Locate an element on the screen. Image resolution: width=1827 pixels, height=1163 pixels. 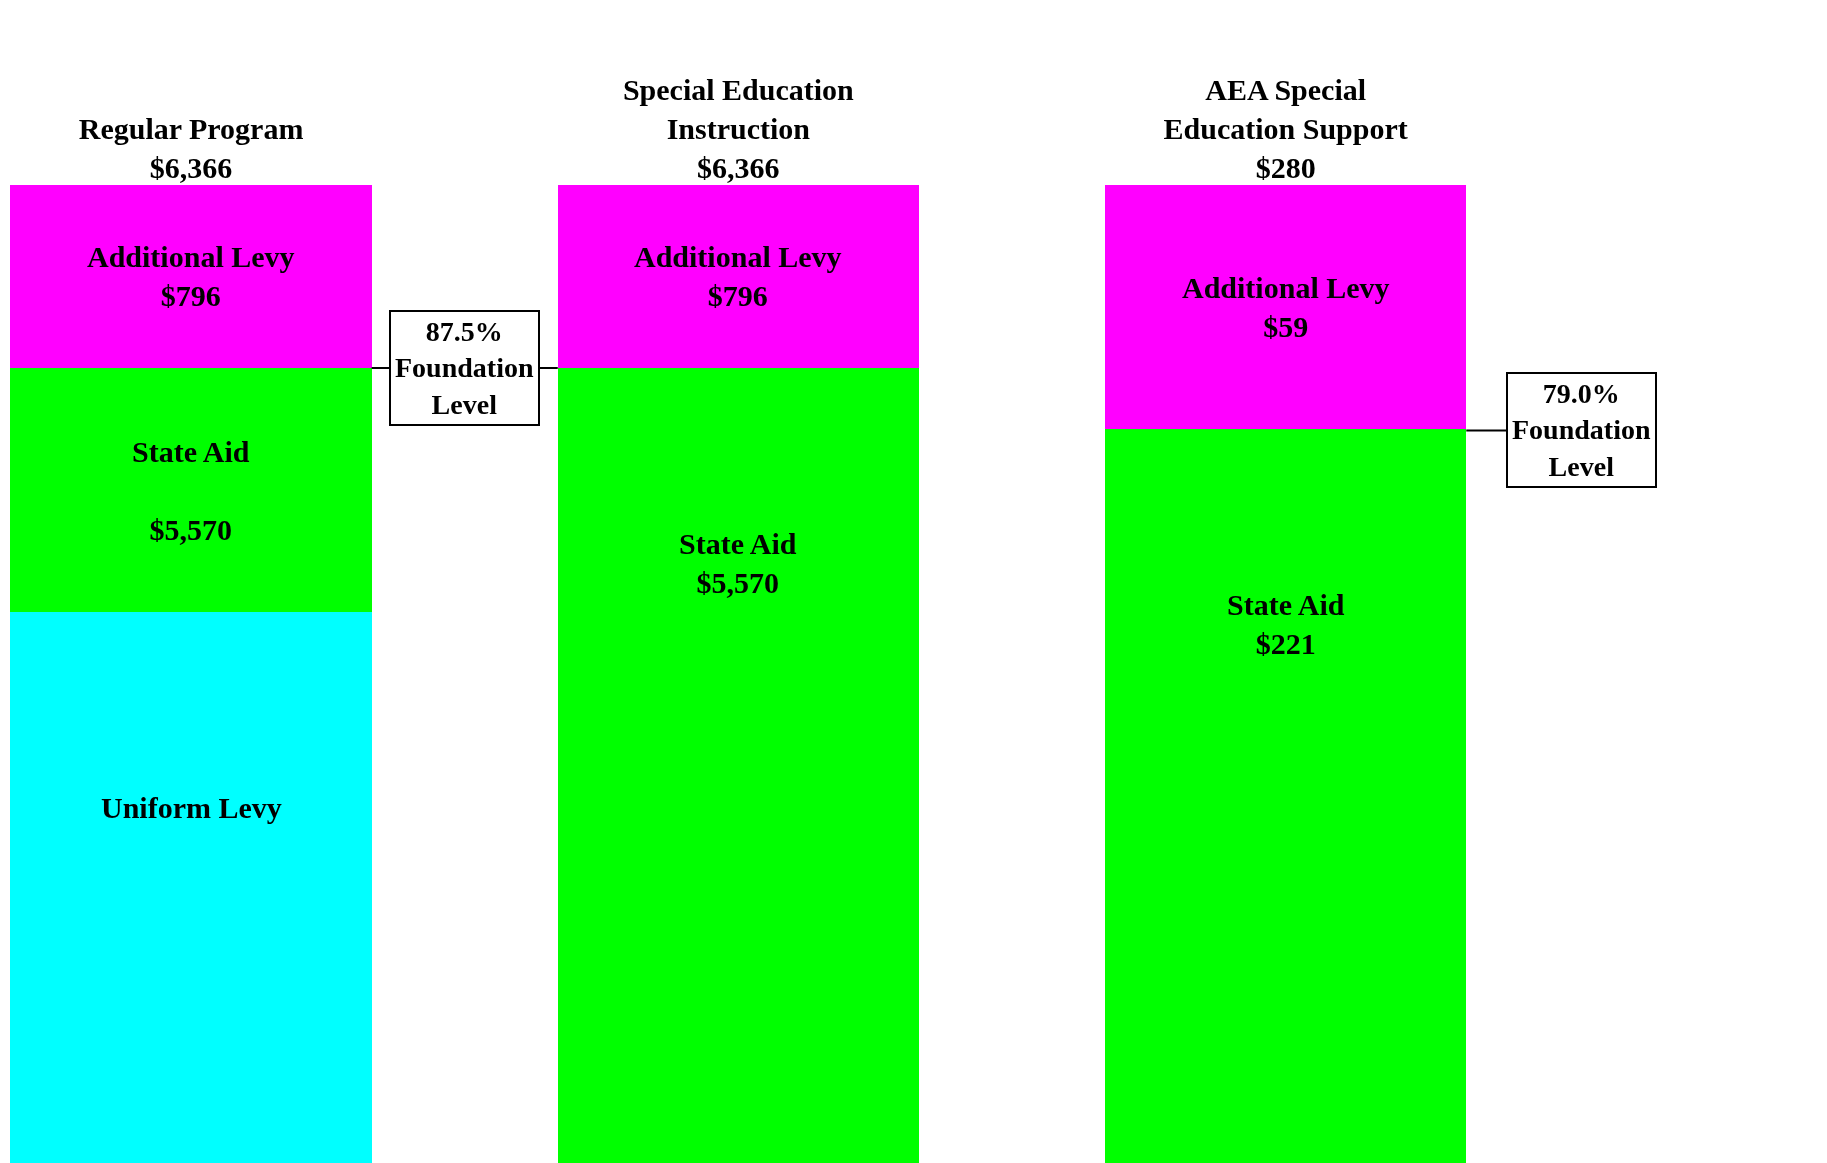
x-tick-label: Special Education Instruction $6,366 is located at coordinates (738, 128).